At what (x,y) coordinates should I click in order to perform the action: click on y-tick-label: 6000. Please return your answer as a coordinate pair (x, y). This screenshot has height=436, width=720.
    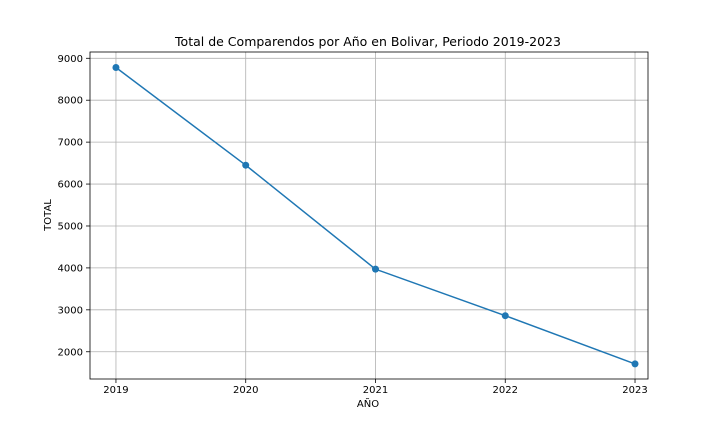
    Looking at the image, I should click on (70, 185).